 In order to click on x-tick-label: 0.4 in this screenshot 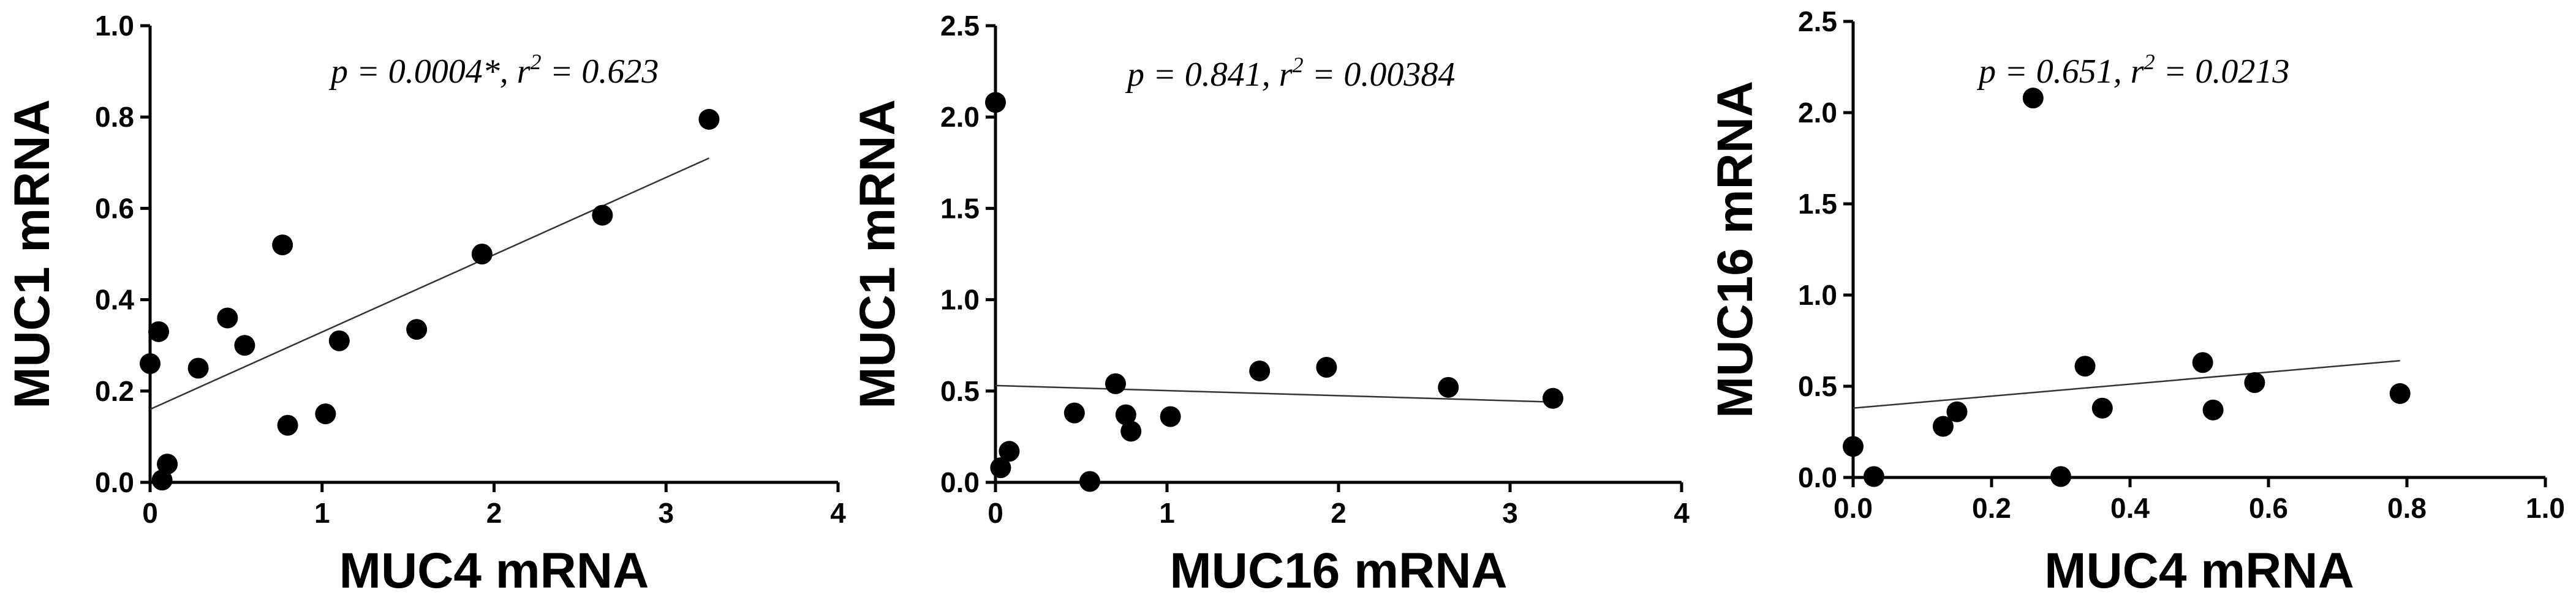, I will do `click(2130, 508)`.